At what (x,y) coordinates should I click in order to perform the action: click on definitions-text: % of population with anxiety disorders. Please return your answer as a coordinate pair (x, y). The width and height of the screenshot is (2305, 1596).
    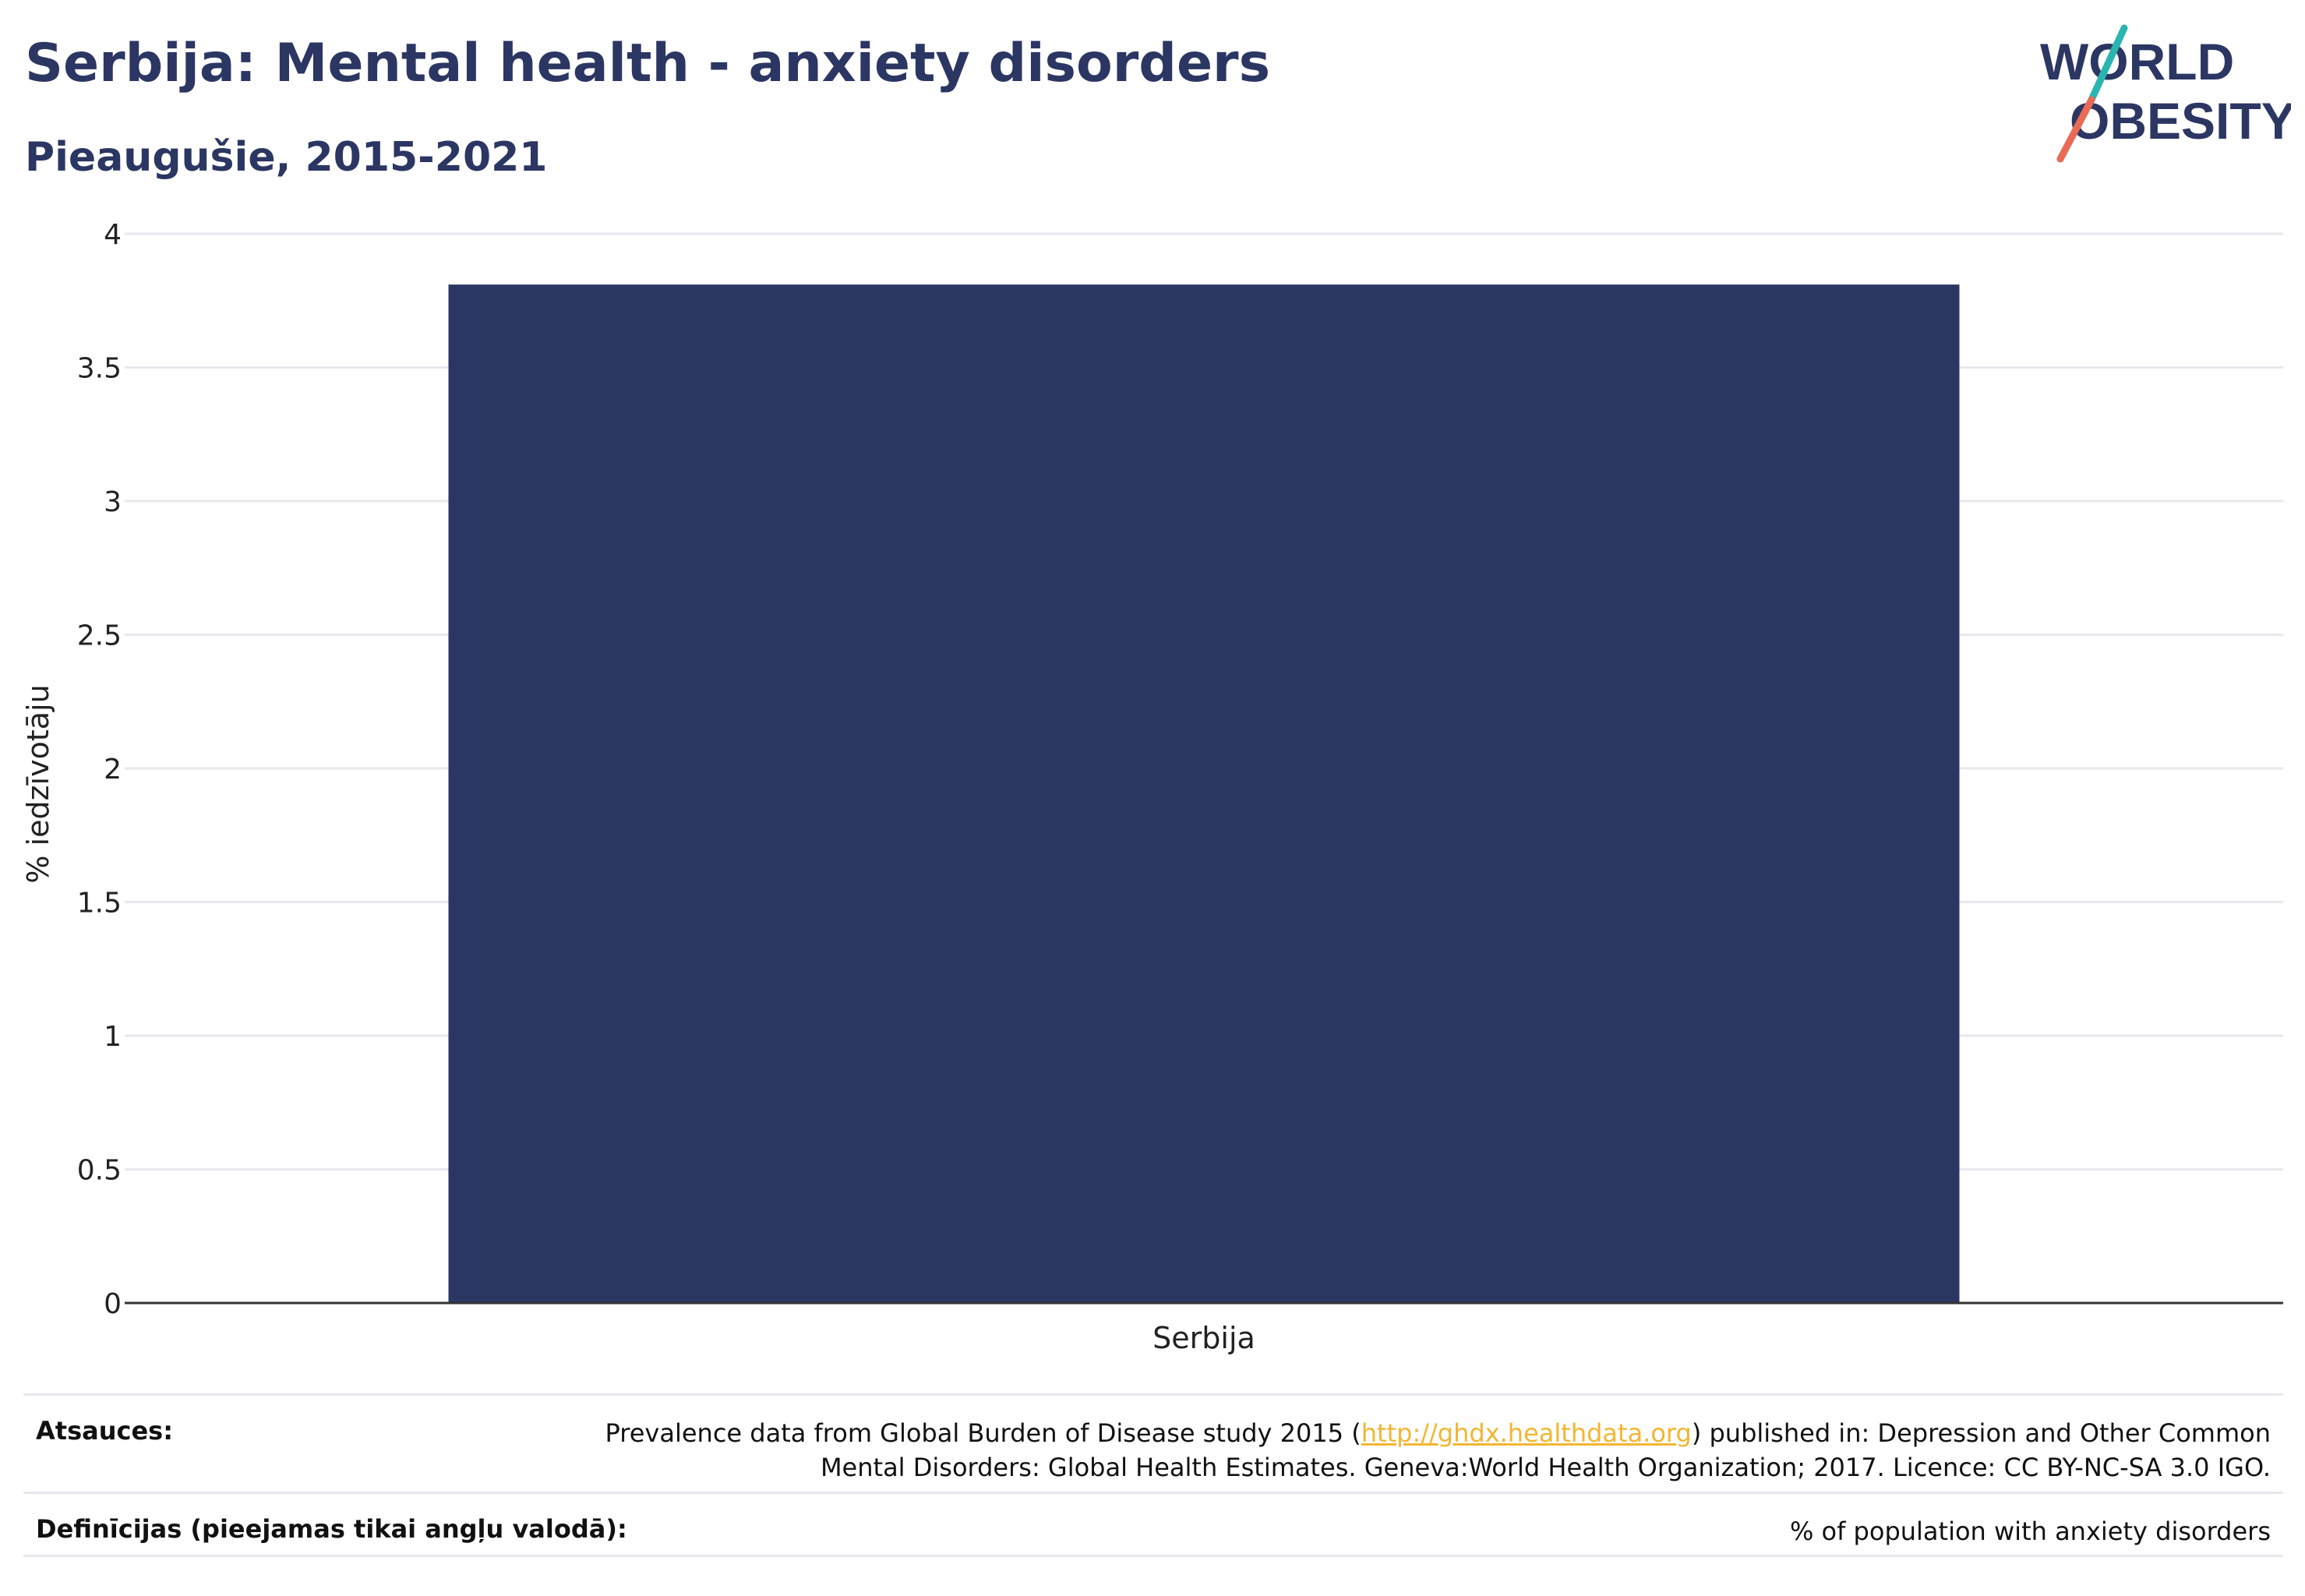
    Looking at the image, I should click on (2030, 1531).